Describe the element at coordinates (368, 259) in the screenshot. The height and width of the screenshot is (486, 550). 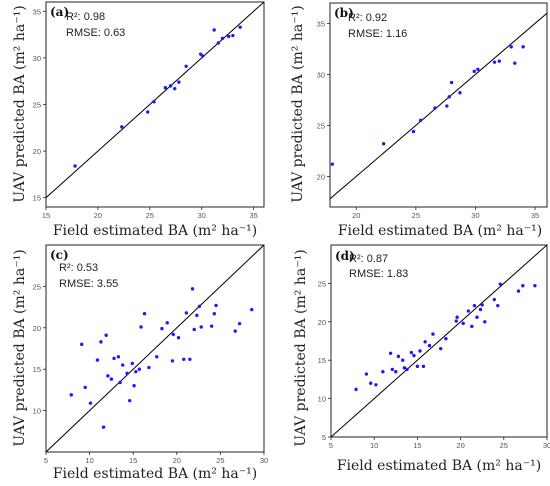
I see `r2-text-d: R²: 0.87` at that location.